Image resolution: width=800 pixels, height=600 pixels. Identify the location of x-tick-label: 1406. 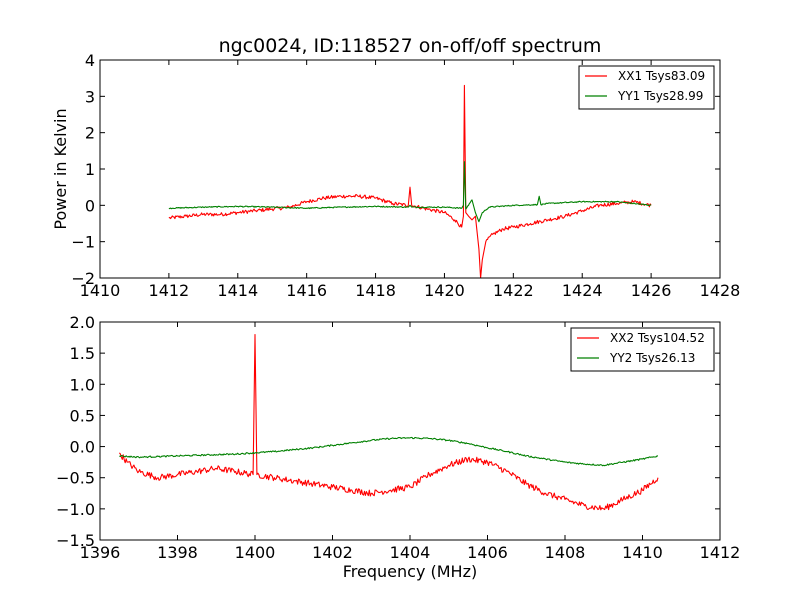
(487, 552).